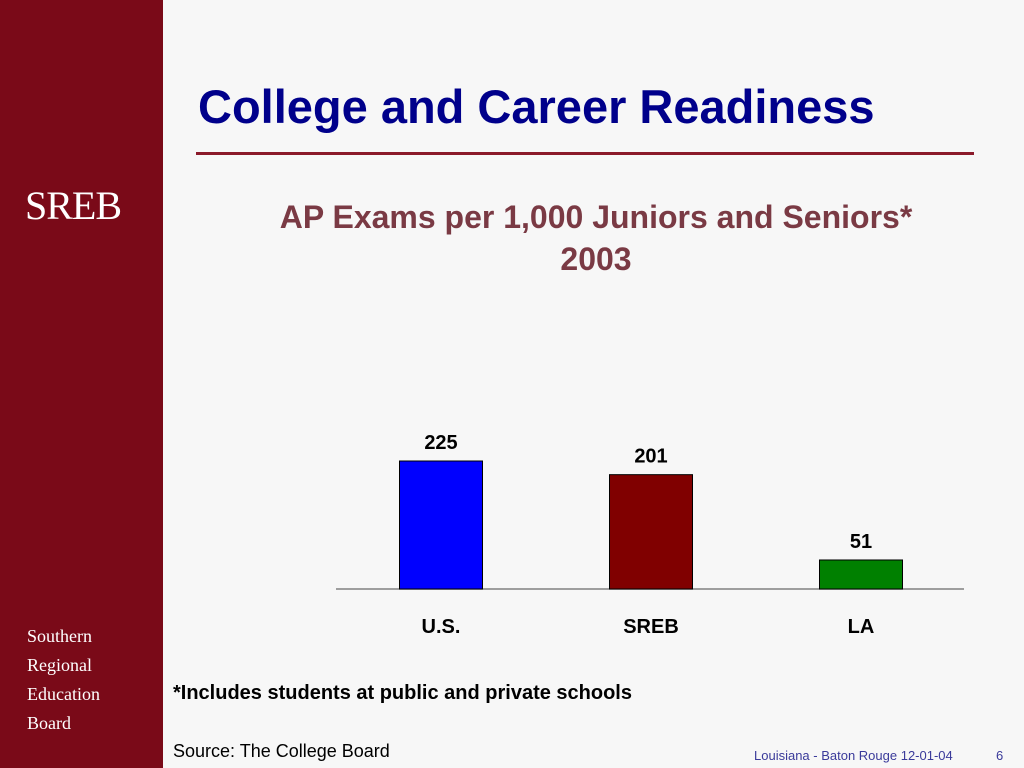 This screenshot has width=1024, height=768. What do you see at coordinates (59, 665) in the screenshot?
I see `org-line: Regional` at bounding box center [59, 665].